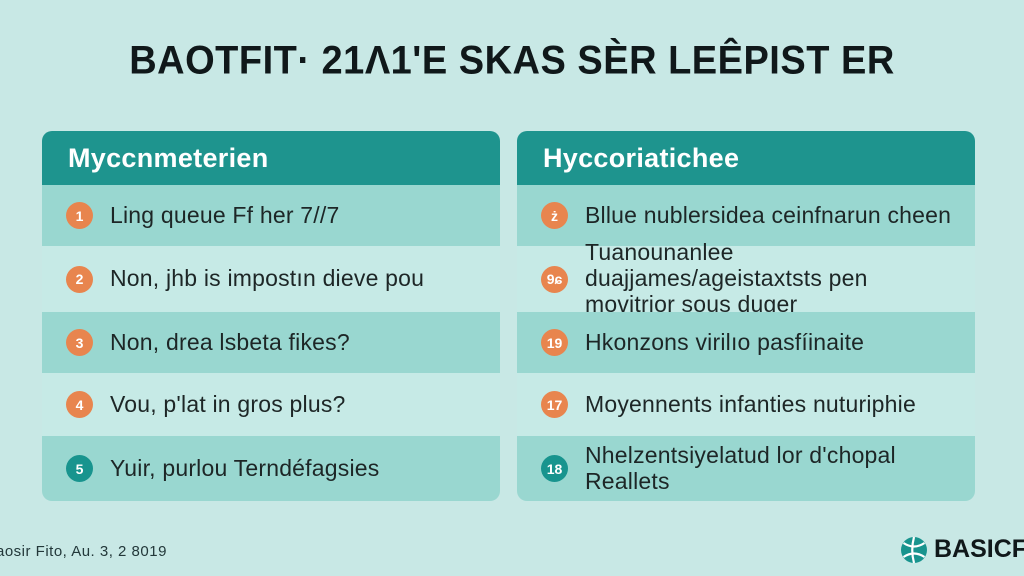 The image size is (1024, 576). What do you see at coordinates (79, 342) in the screenshot?
I see `number-badge: 3` at bounding box center [79, 342].